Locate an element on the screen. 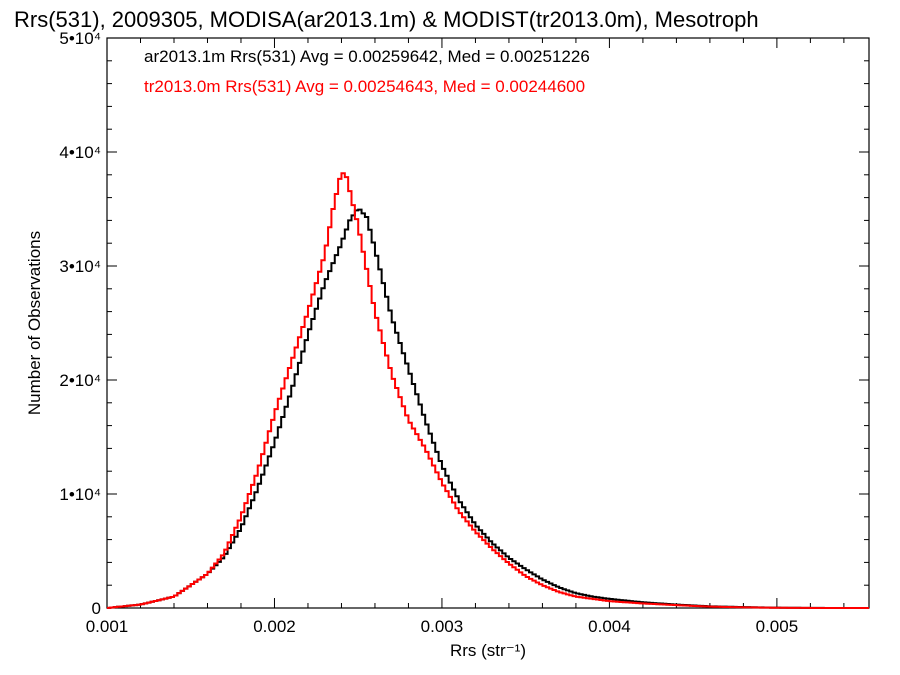  y-tick-label: 3•10⁴ is located at coordinates (80, 266).